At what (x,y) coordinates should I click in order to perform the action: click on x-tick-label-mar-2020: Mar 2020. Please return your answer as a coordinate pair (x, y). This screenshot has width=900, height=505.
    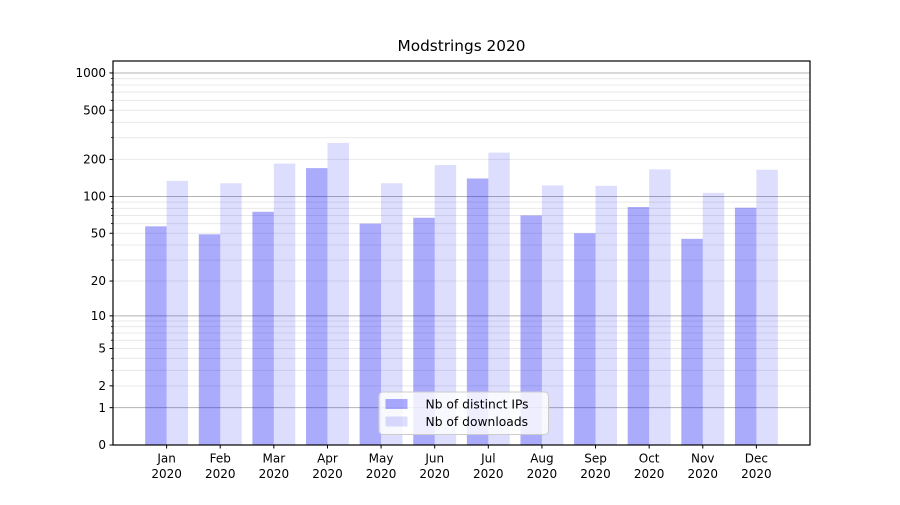
    Looking at the image, I should click on (274, 467).